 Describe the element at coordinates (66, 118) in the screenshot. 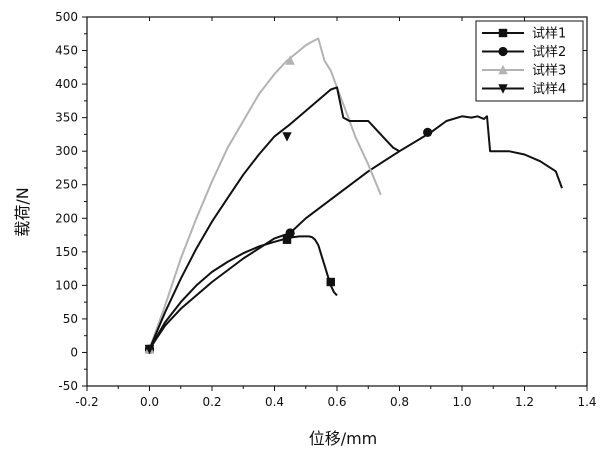

I see `y-tick-label: 350` at that location.